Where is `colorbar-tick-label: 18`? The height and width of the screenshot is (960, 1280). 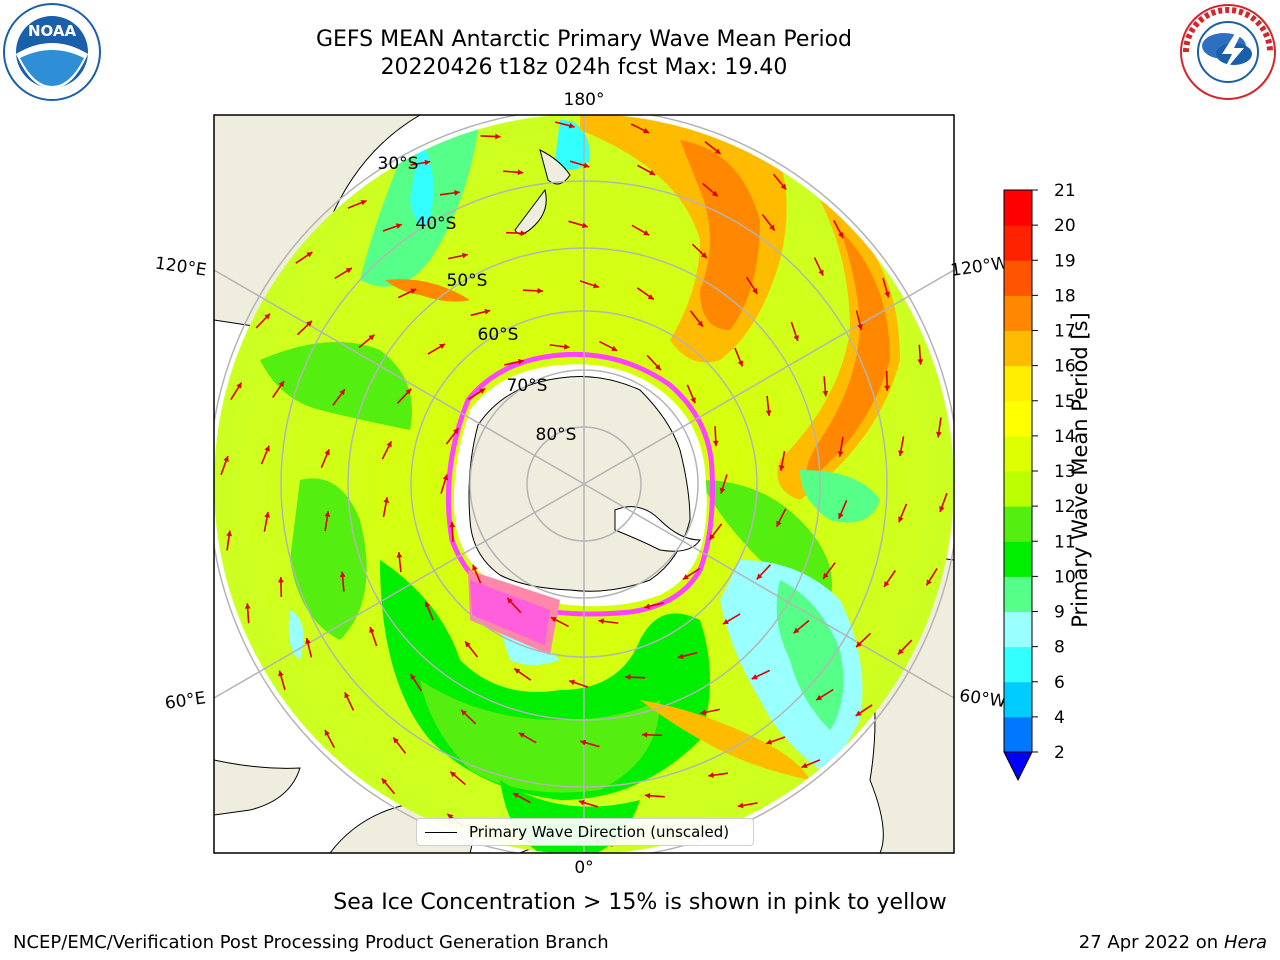 colorbar-tick-label: 18 is located at coordinates (1065, 296).